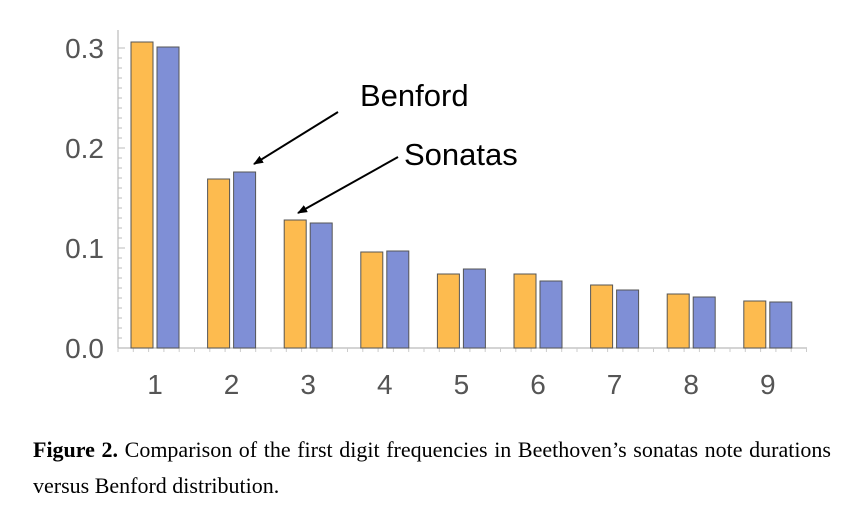 The width and height of the screenshot is (859, 518). Describe the element at coordinates (538, 384) in the screenshot. I see `x-tick-label: 6` at that location.